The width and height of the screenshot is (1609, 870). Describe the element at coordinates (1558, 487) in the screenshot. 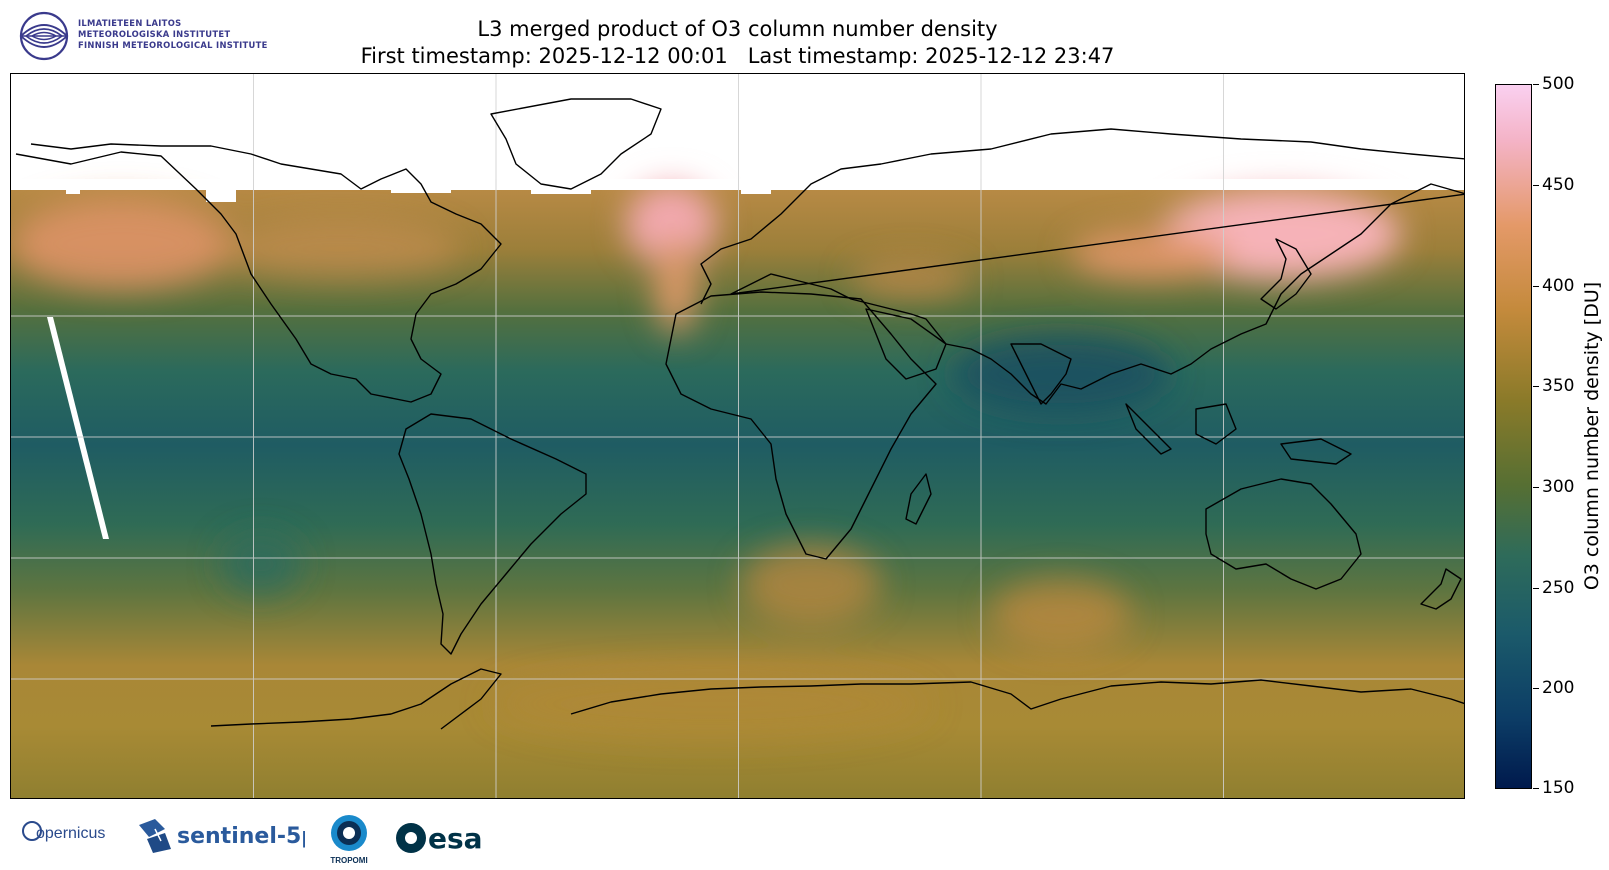

I see `colorbar-tick-label-300: 300` at that location.